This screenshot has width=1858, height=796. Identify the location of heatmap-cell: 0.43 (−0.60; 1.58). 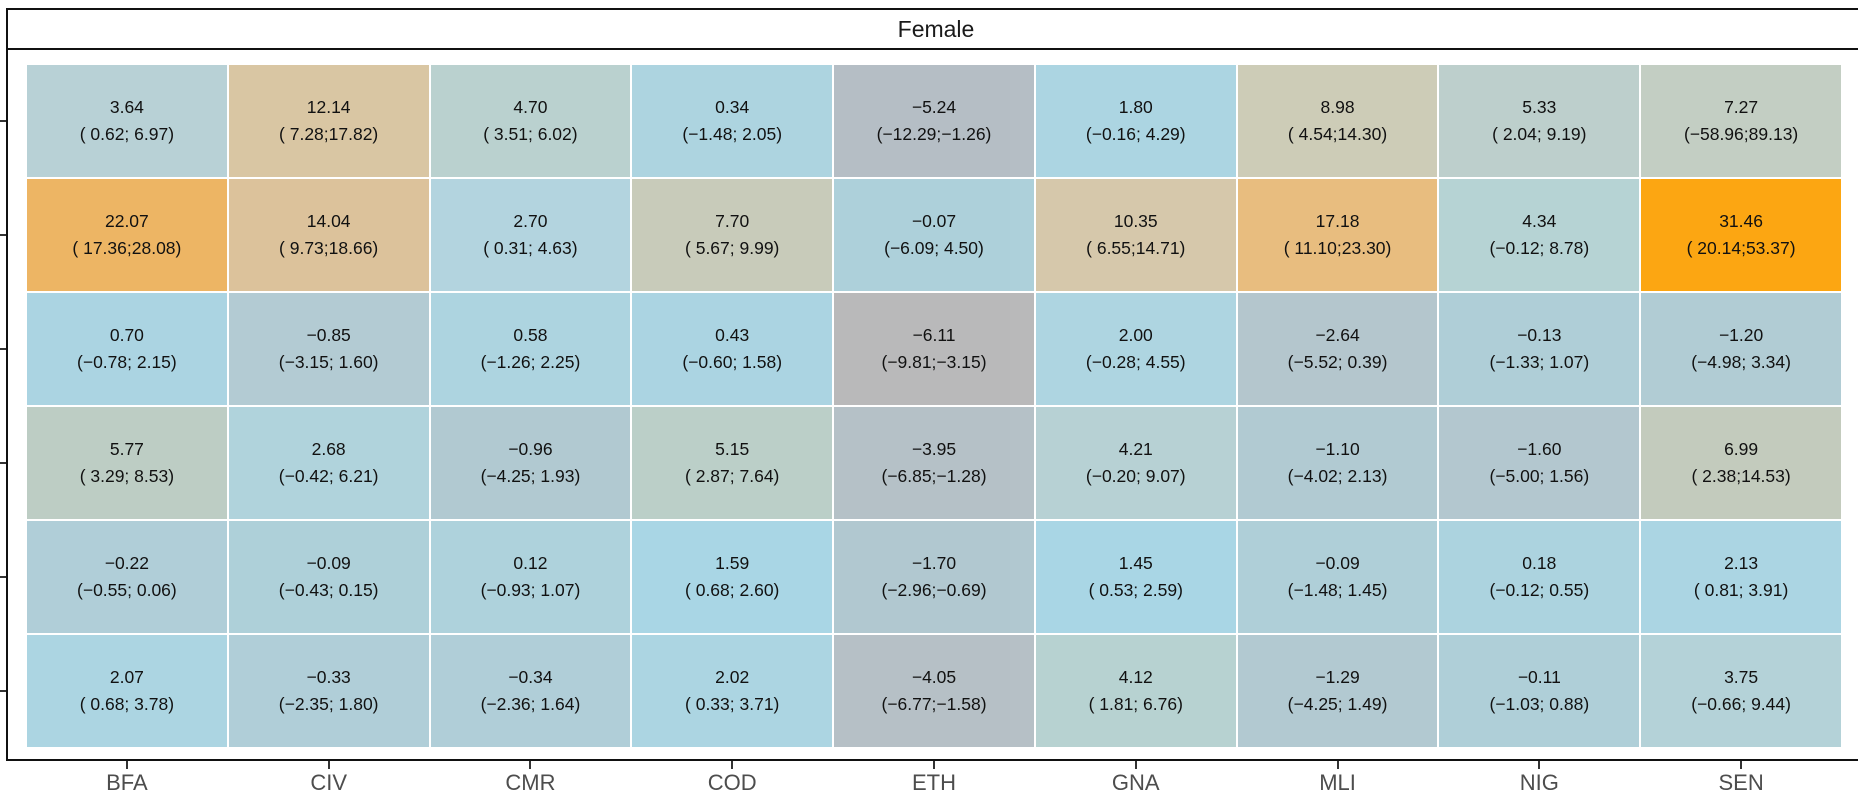
(732, 349).